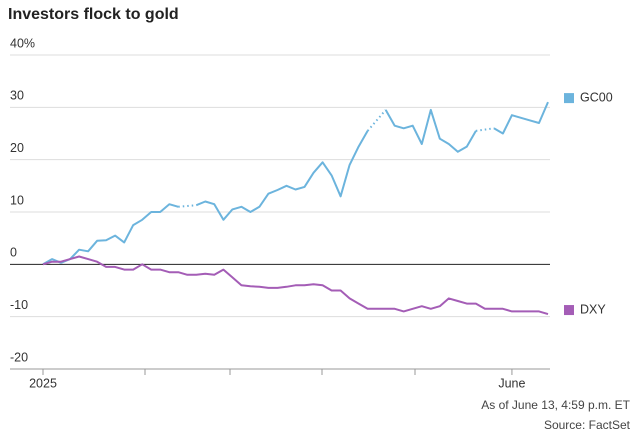  Describe the element at coordinates (511, 383) in the screenshot. I see `x-tick-label: June` at that location.